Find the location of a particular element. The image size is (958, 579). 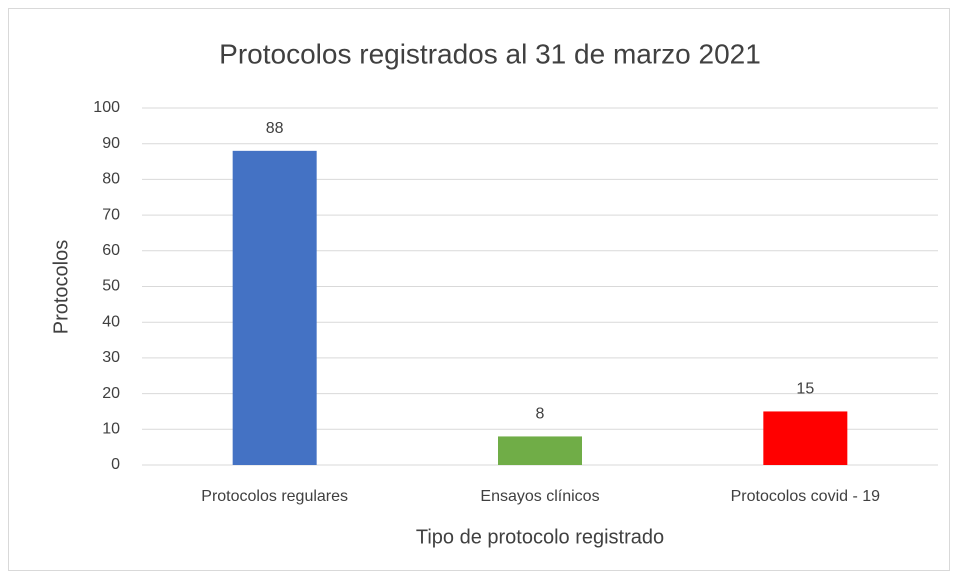

y-tick-label: 80 is located at coordinates (111, 179).